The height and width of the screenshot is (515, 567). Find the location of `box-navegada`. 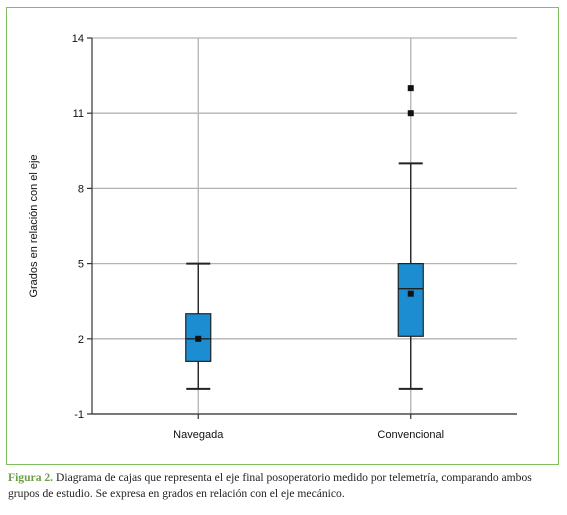

box-navegada is located at coordinates (198, 326).